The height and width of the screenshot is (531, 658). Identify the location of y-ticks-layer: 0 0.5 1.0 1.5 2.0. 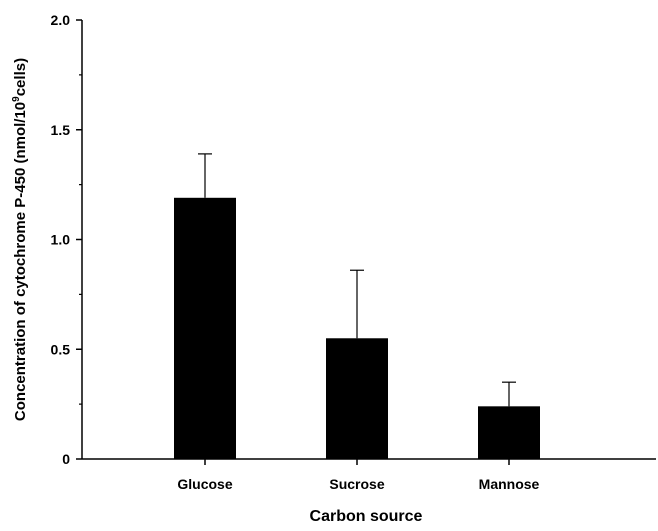
(66, 239).